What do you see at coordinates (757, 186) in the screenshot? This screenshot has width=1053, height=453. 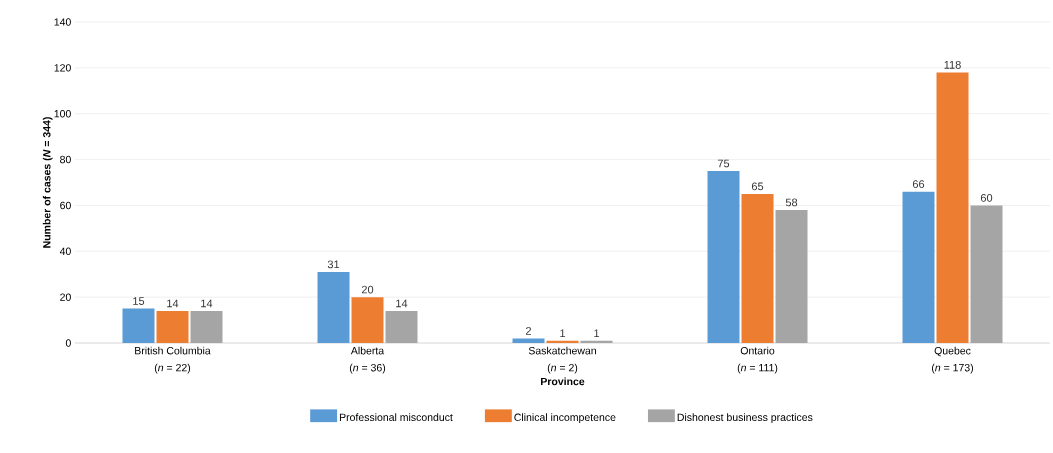 I see `data-label: 65` at bounding box center [757, 186].